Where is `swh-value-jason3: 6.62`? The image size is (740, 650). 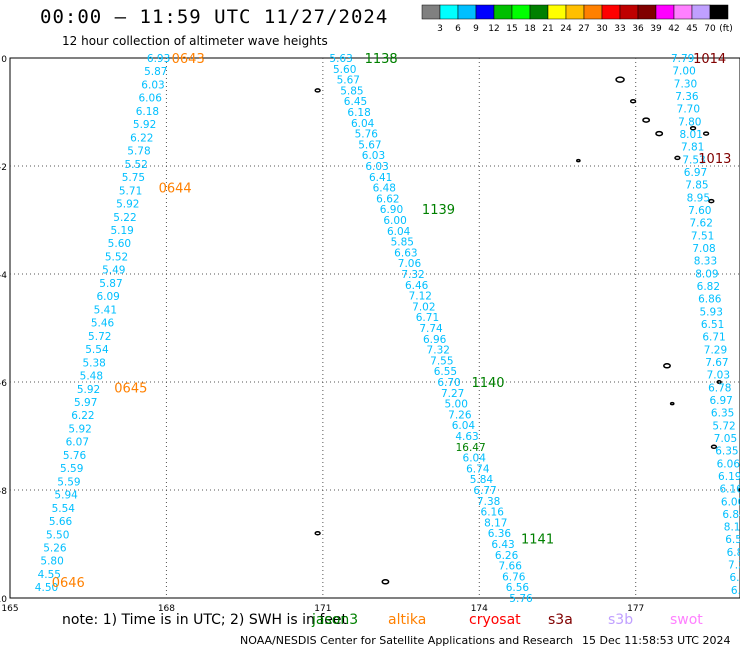
swh-value-jason3: 6.62 is located at coordinates (387, 199).